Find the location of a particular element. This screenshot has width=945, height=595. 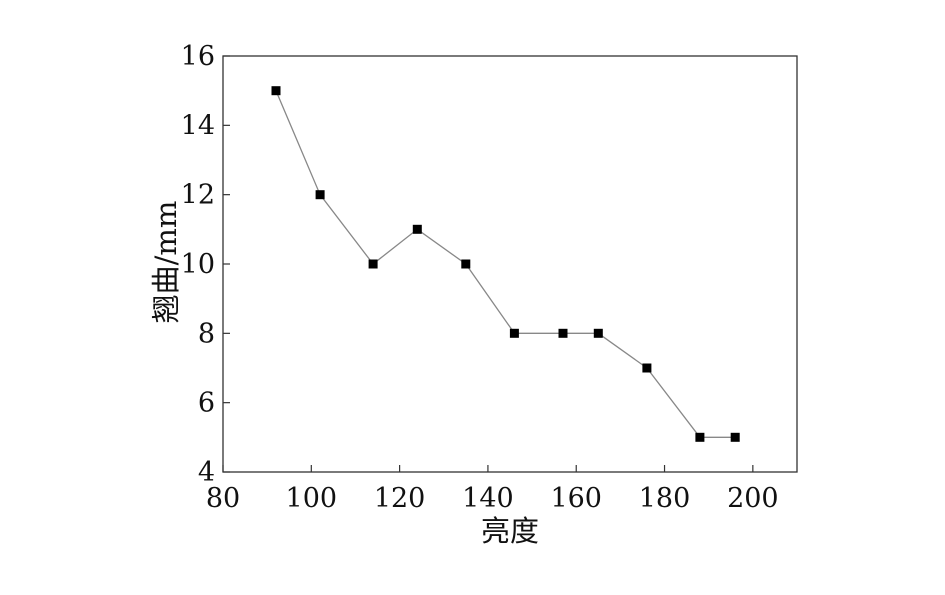

x-tick-label: 200 is located at coordinates (753, 498).